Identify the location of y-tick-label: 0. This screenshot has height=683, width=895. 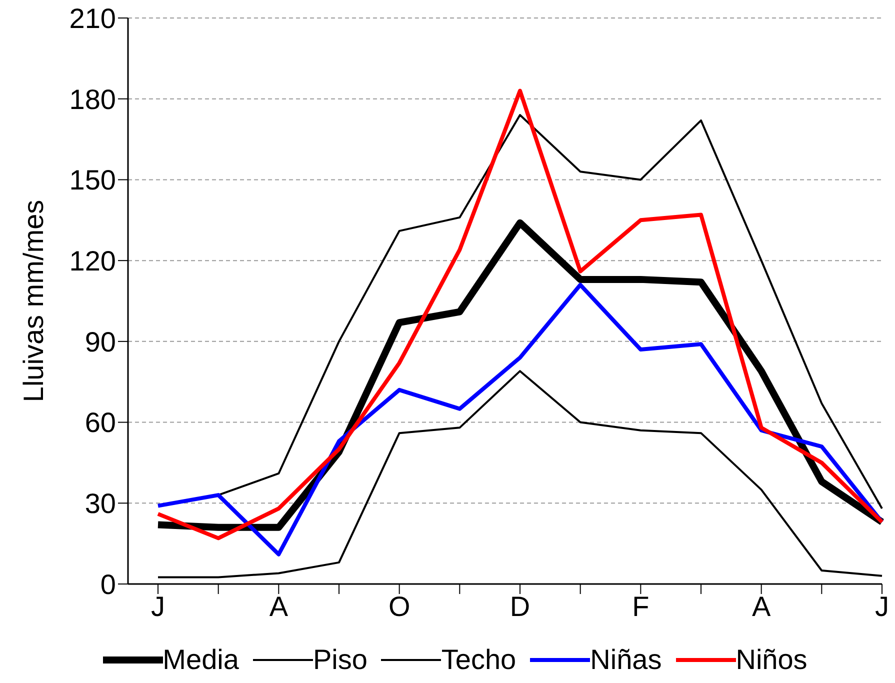
(108, 584).